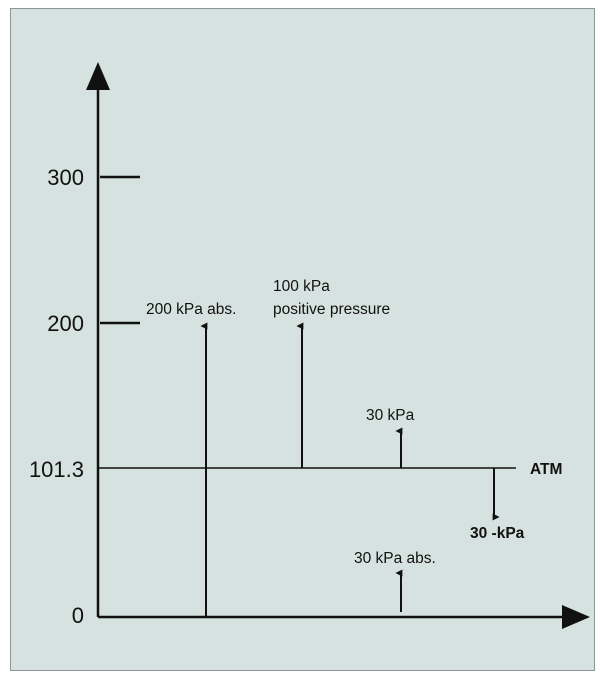 This screenshot has height=676, width=600. What do you see at coordinates (390, 415) in the screenshot?
I see `gauge-30-label: 30 kPa` at bounding box center [390, 415].